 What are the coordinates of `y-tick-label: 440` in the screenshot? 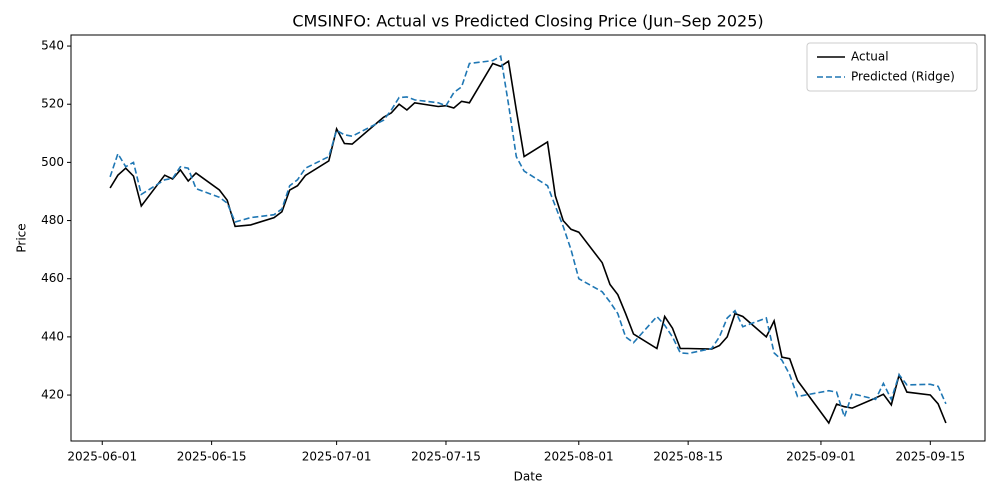 It's located at (52, 336).